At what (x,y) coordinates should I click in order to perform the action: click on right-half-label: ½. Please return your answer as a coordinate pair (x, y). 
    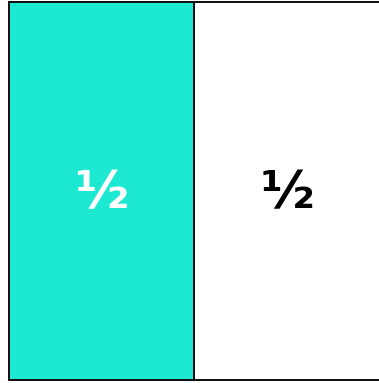
    Looking at the image, I should click on (287, 191).